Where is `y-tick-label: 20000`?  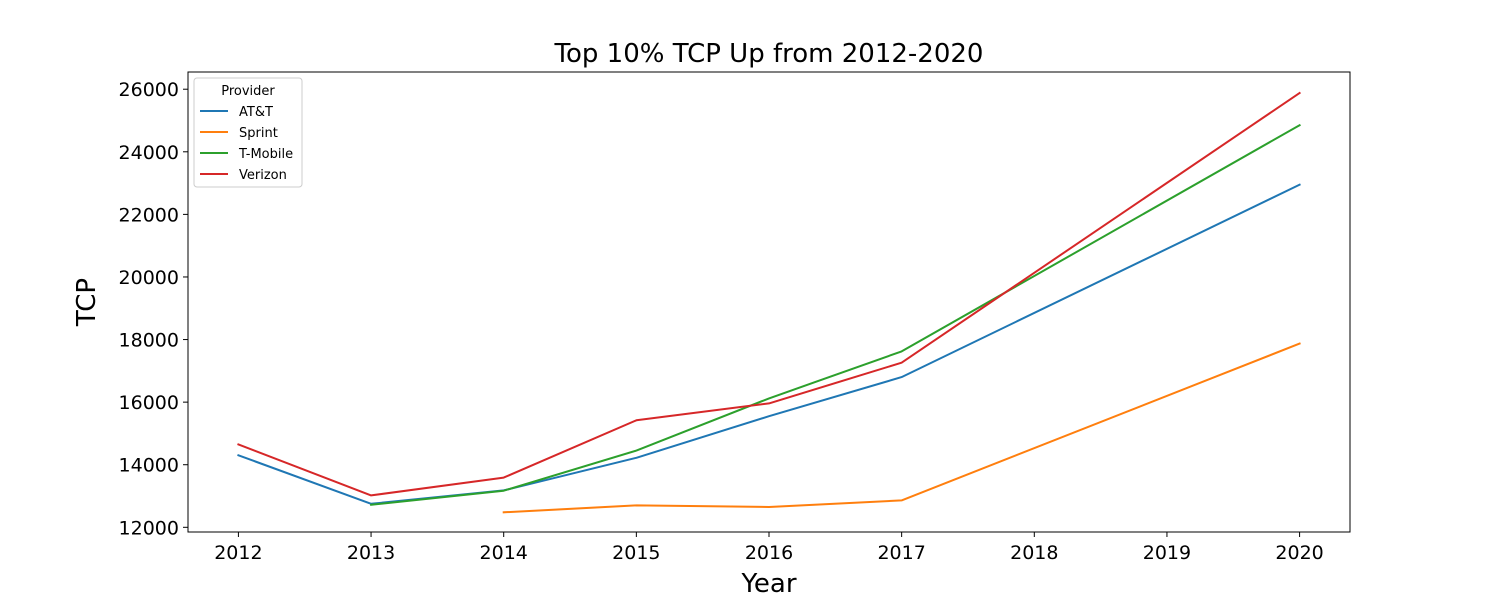
y-tick-label: 20000 is located at coordinates (149, 278).